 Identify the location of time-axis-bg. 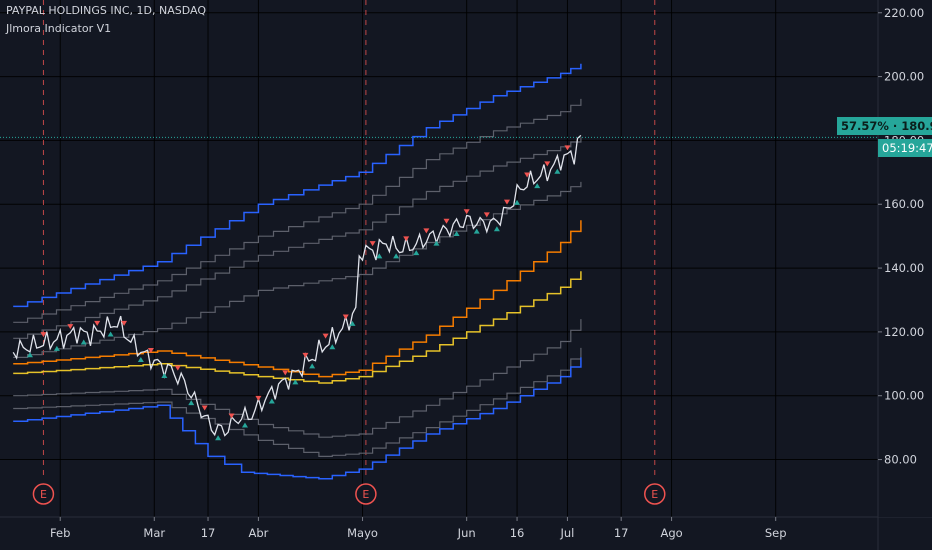
(466, 533).